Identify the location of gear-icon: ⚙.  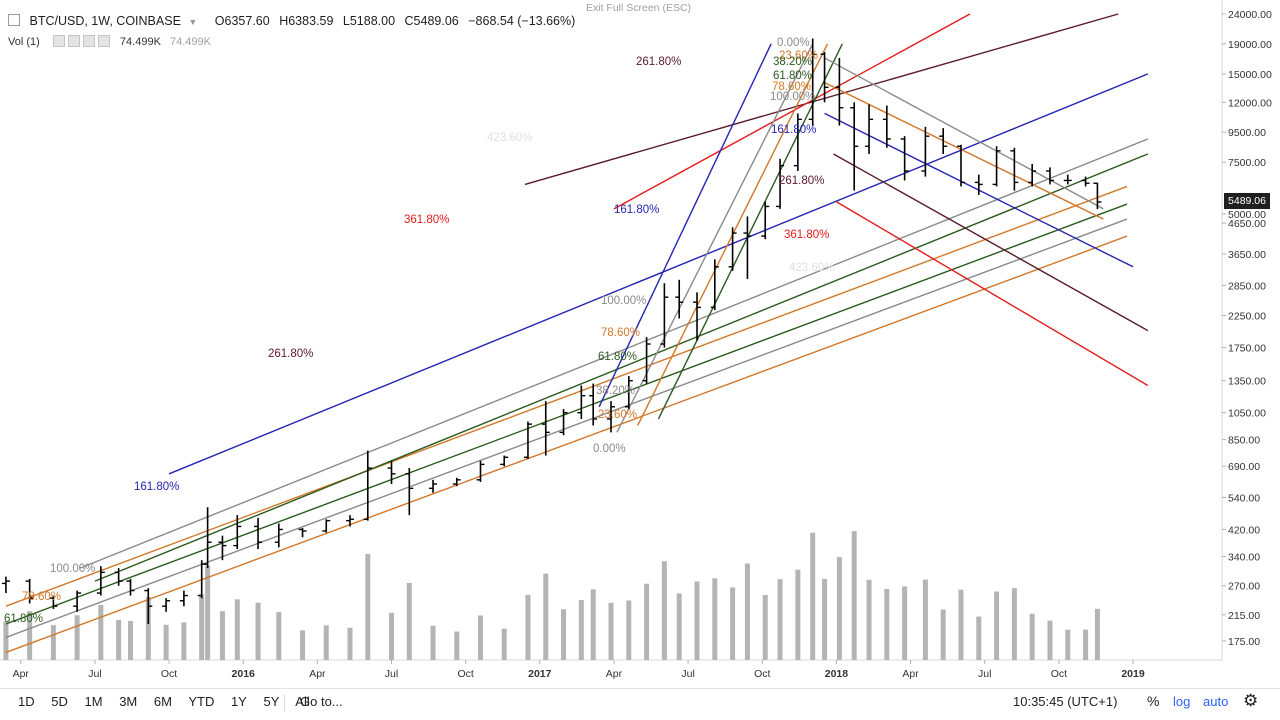
(1251, 700).